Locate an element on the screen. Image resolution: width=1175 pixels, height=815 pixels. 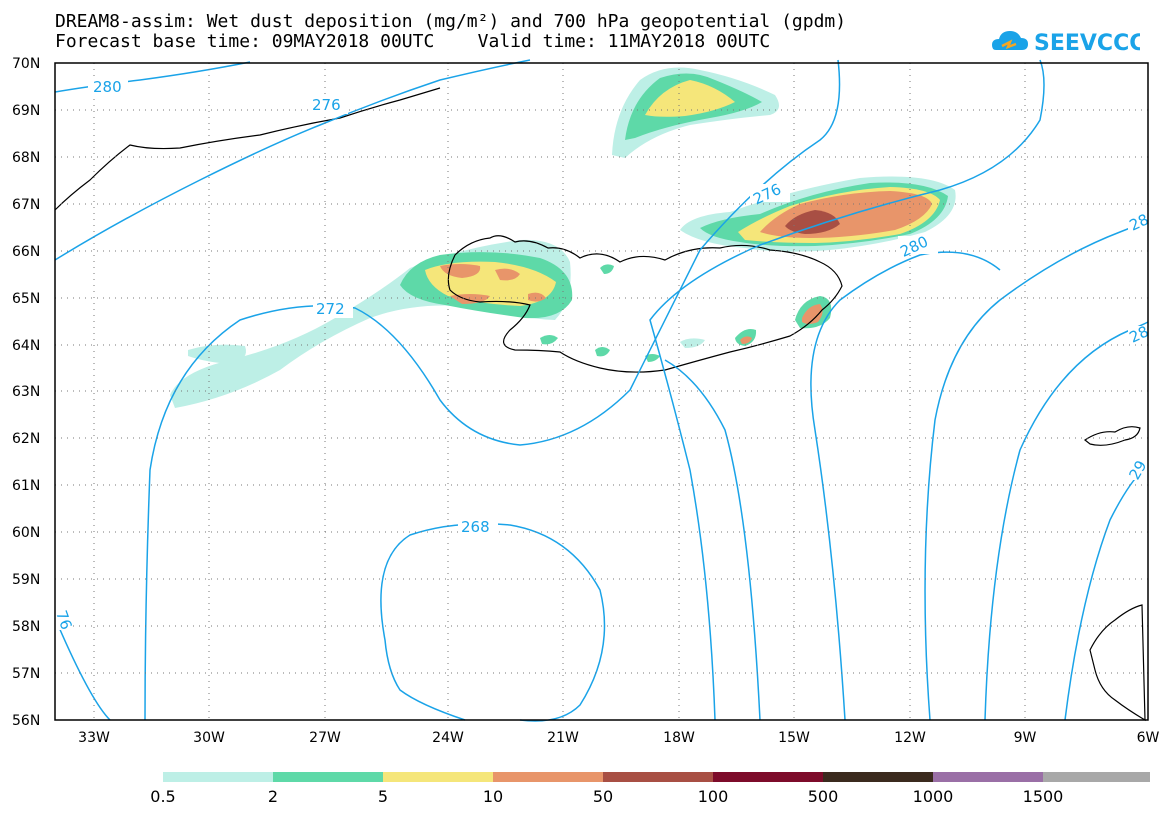
dust-s-spot-1-orange is located at coordinates (746, 340).